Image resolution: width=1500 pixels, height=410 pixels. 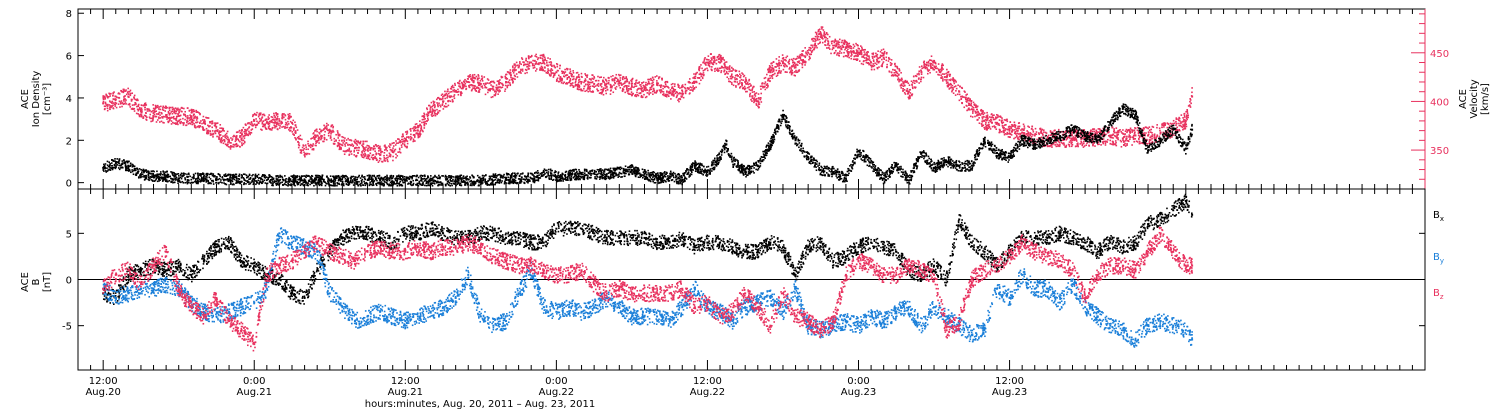 I want to click on velocity-series-point, so click(x=556, y=72).